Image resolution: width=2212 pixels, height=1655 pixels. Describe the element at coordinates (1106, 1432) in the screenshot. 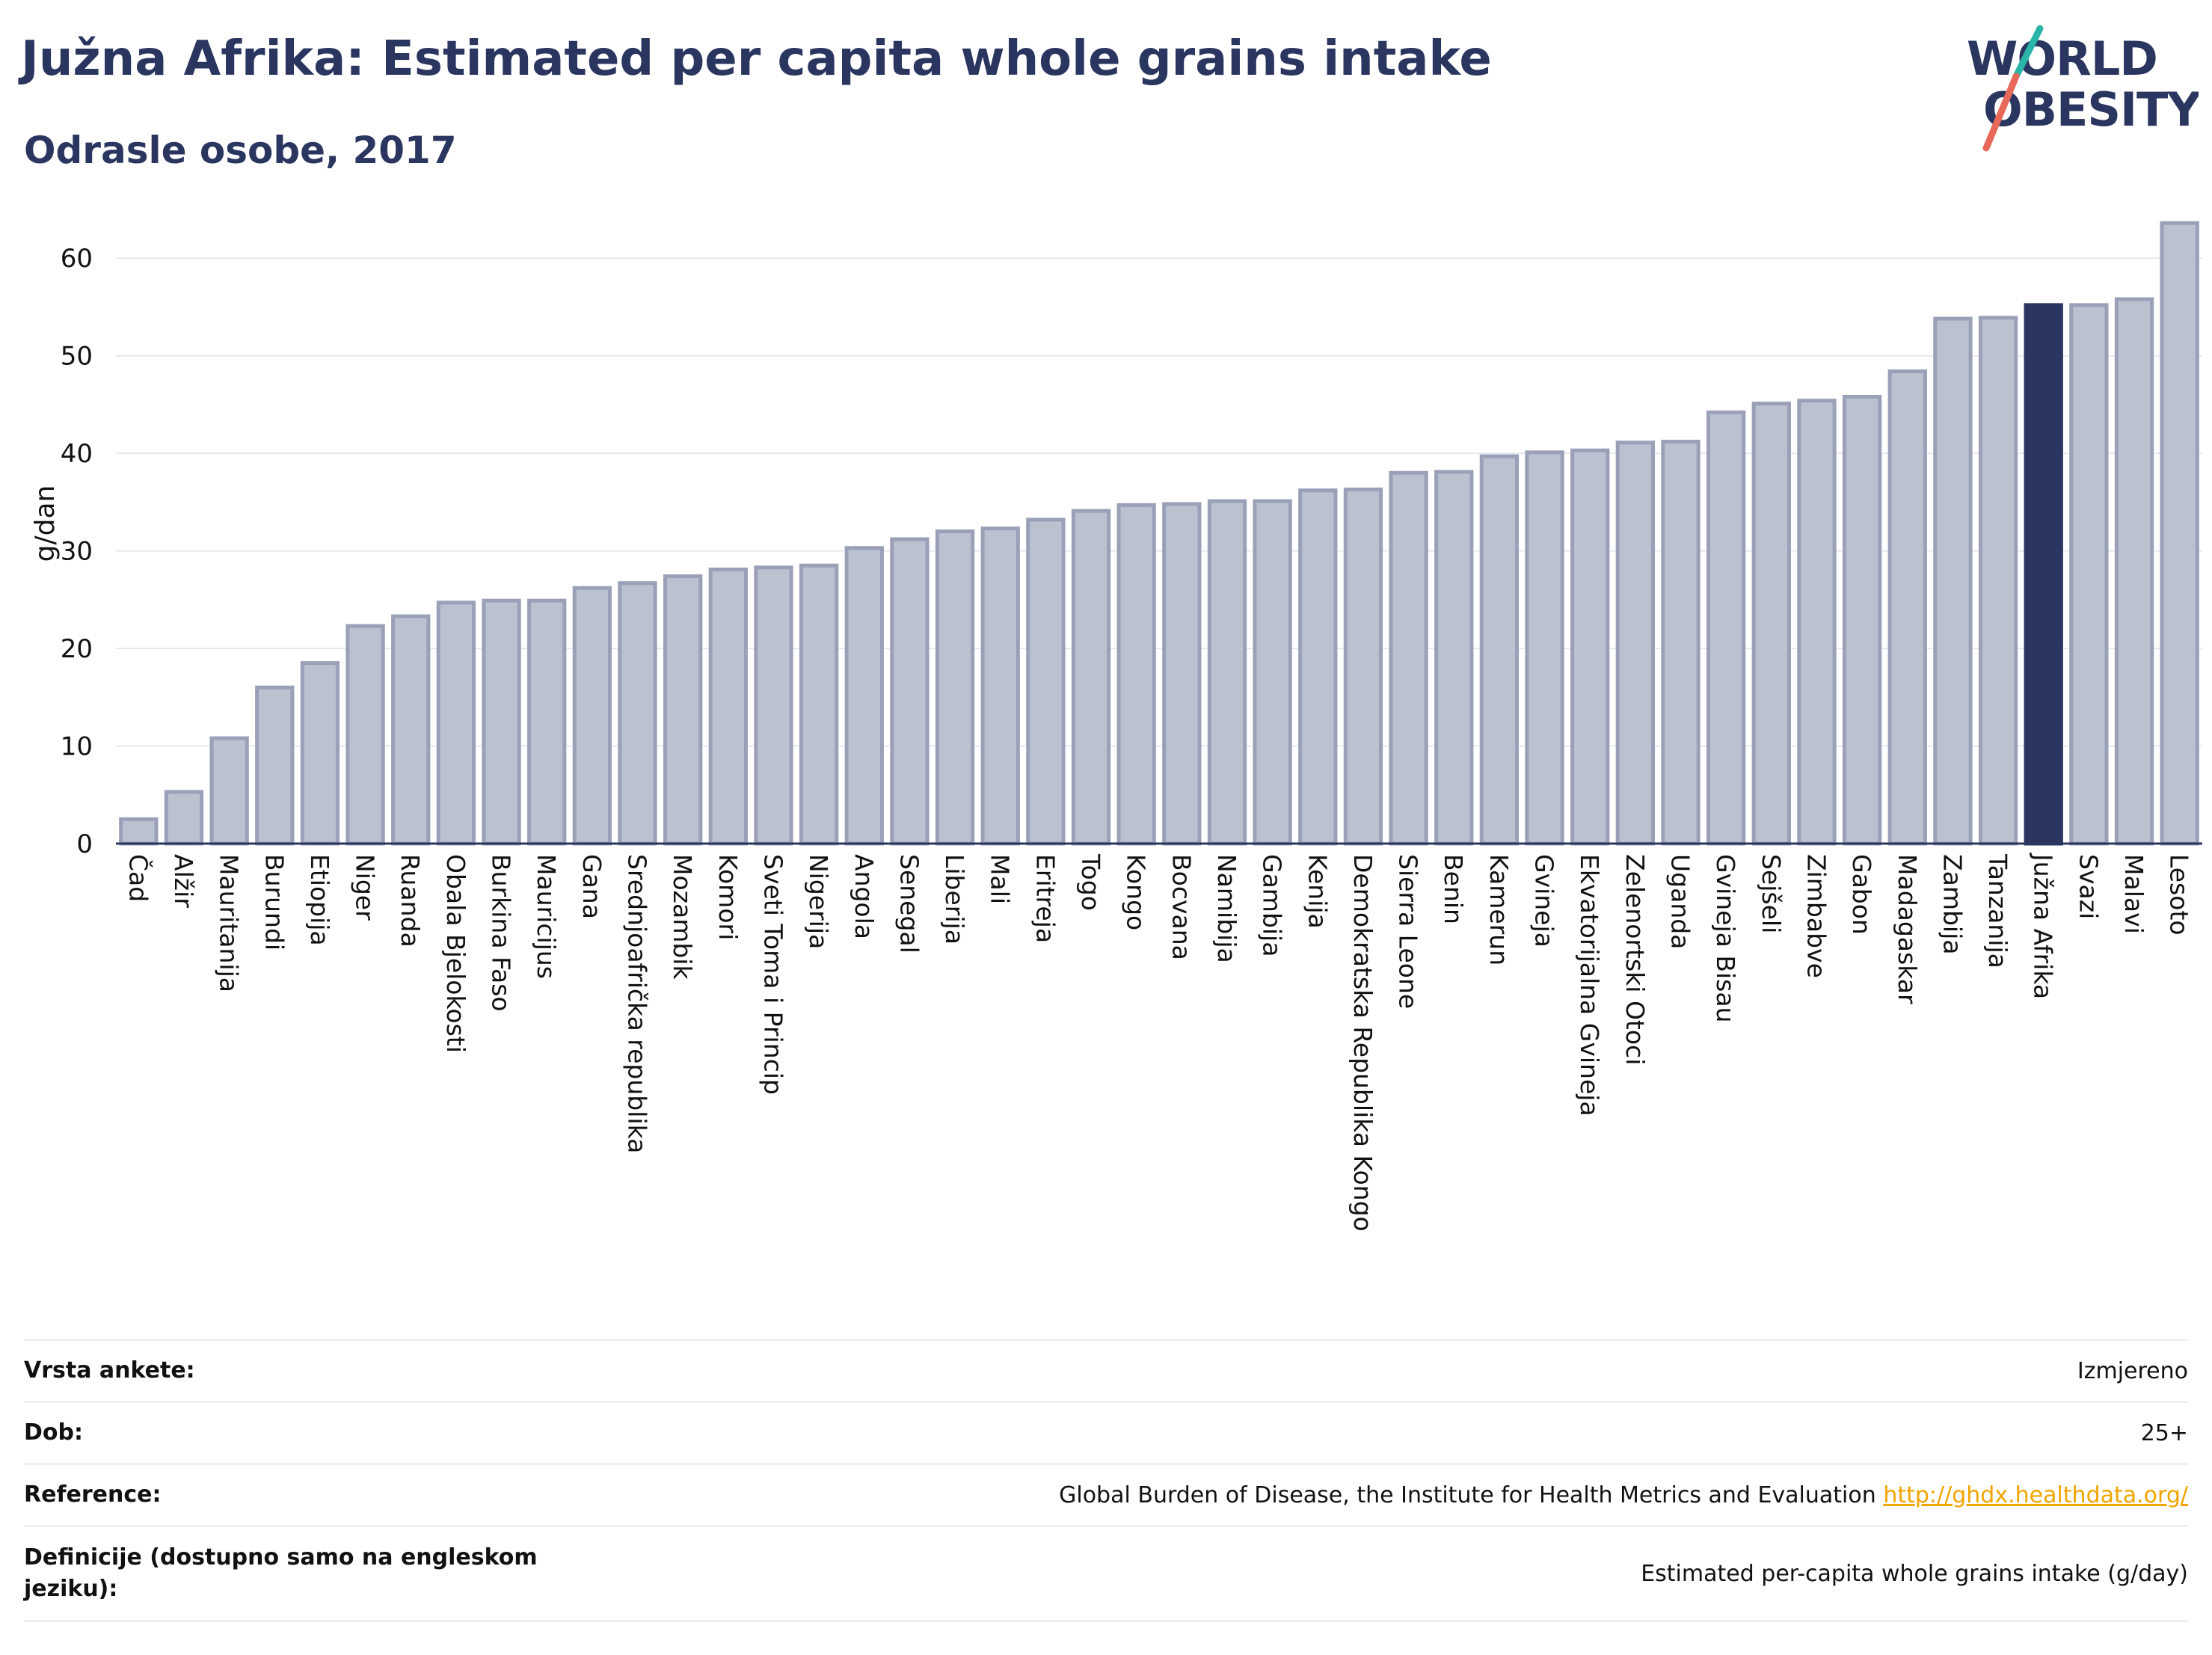

I see `info-row: Dob: 25+` at that location.